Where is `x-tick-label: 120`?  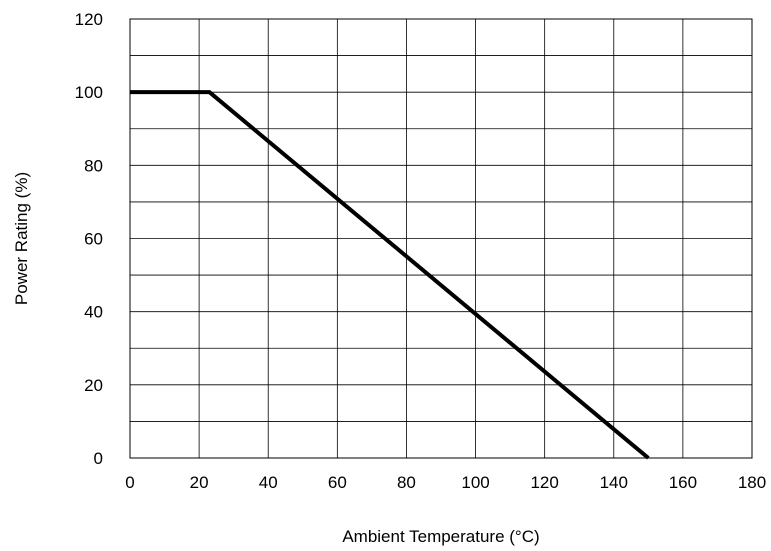
x-tick-label: 120 is located at coordinates (544, 482).